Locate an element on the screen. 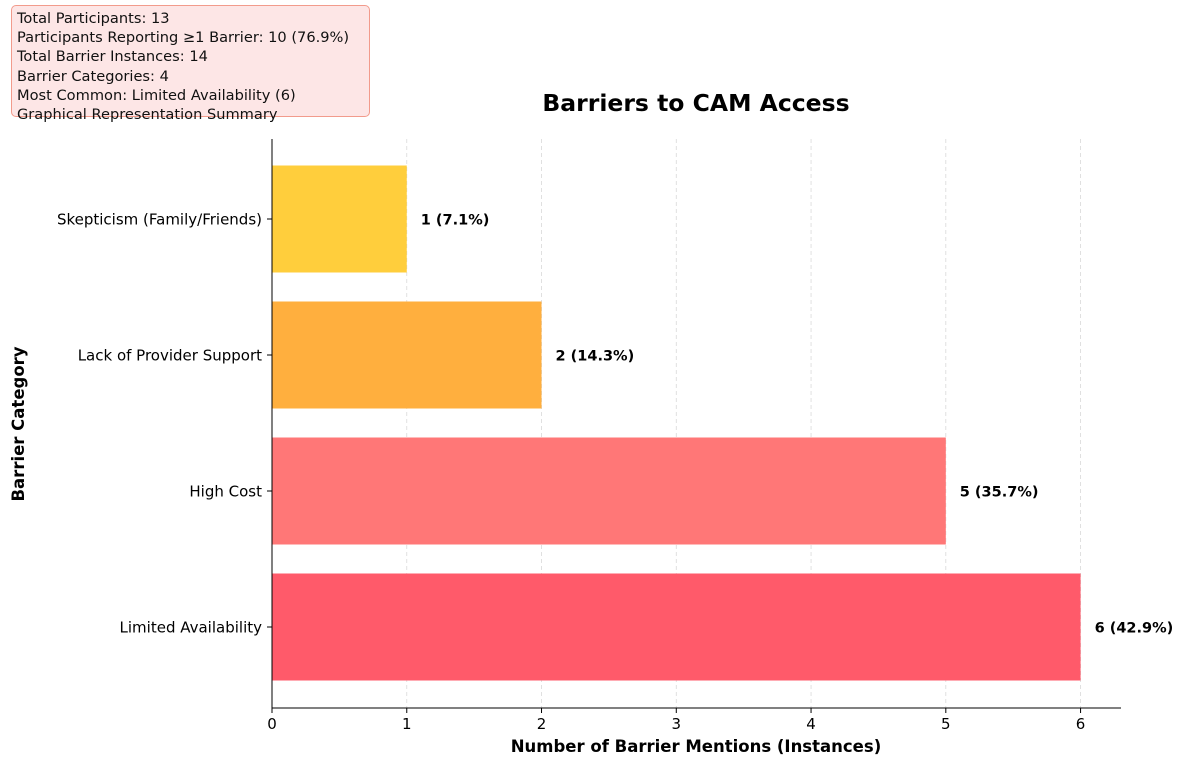 This screenshot has width=1186, height=766. summary-line: Total Participants: 13 is located at coordinates (93, 18).